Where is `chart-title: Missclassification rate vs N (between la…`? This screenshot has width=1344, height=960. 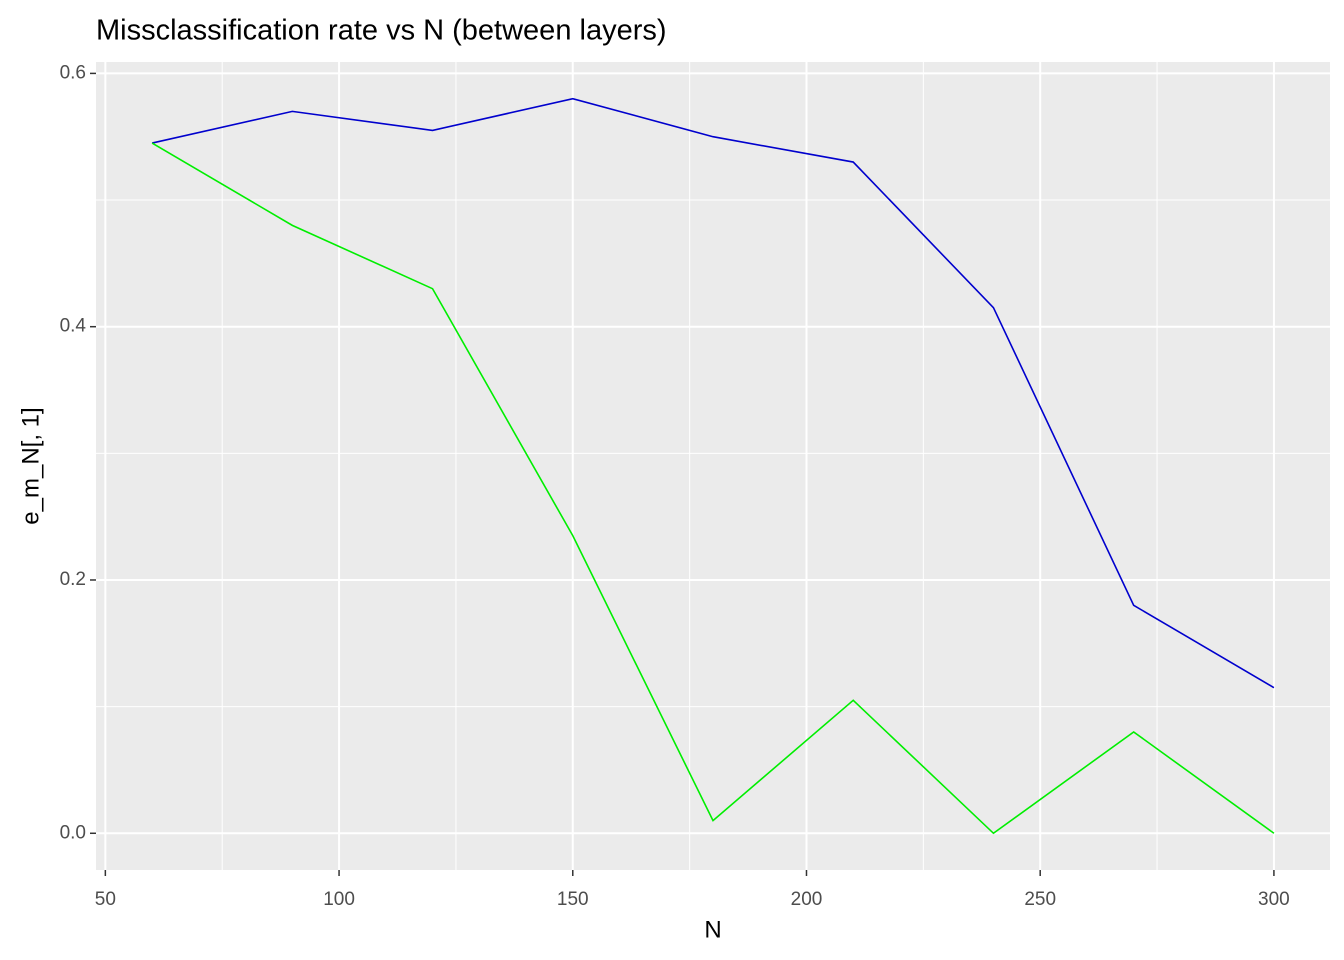
chart-title: Missclassification rate vs N (between la… is located at coordinates (381, 31).